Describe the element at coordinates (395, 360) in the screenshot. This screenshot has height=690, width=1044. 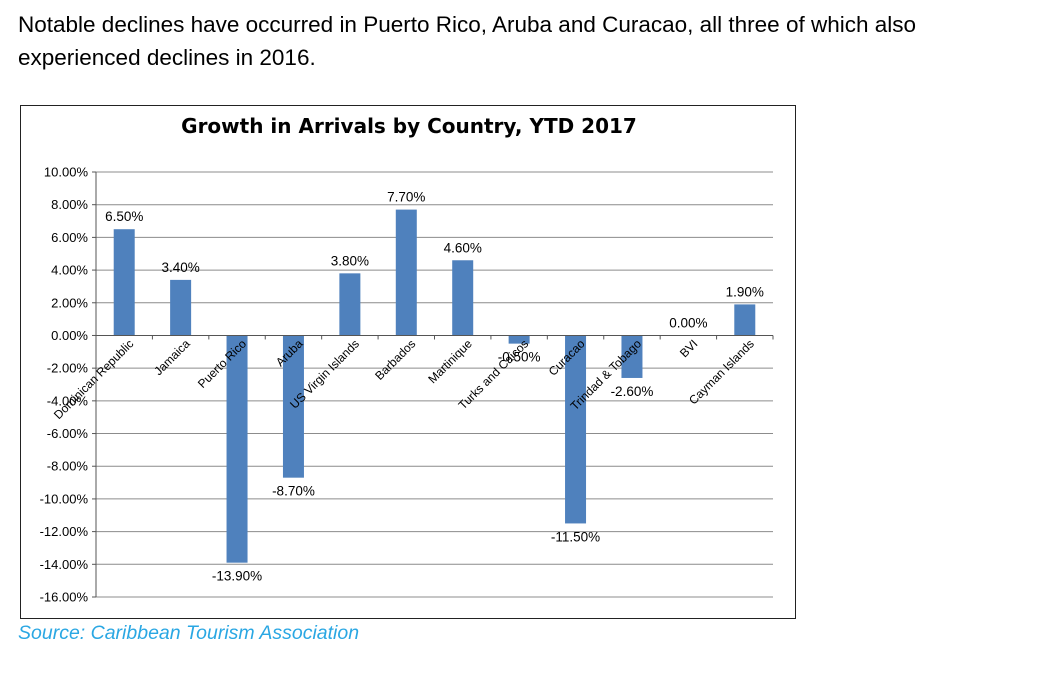
I see `category-label: Barbados` at that location.